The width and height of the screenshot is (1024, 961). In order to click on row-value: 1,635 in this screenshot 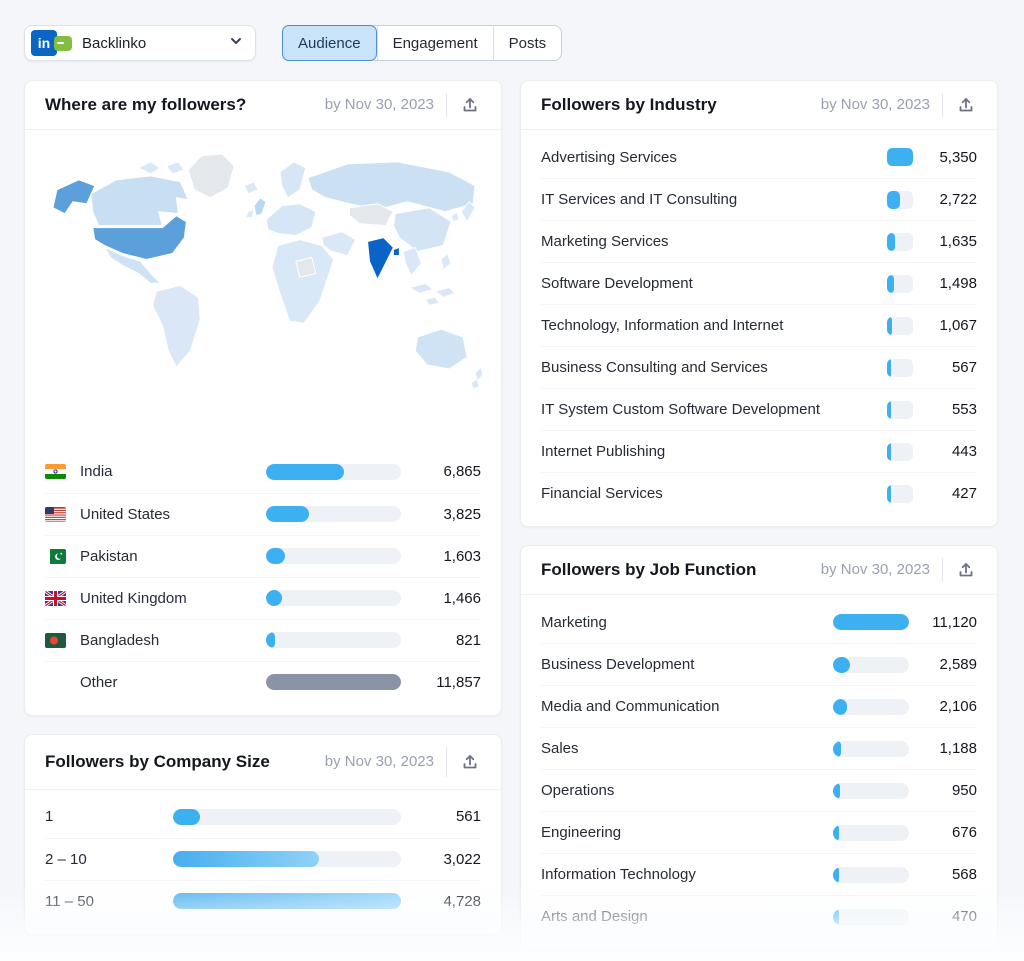, I will do `click(958, 241)`.